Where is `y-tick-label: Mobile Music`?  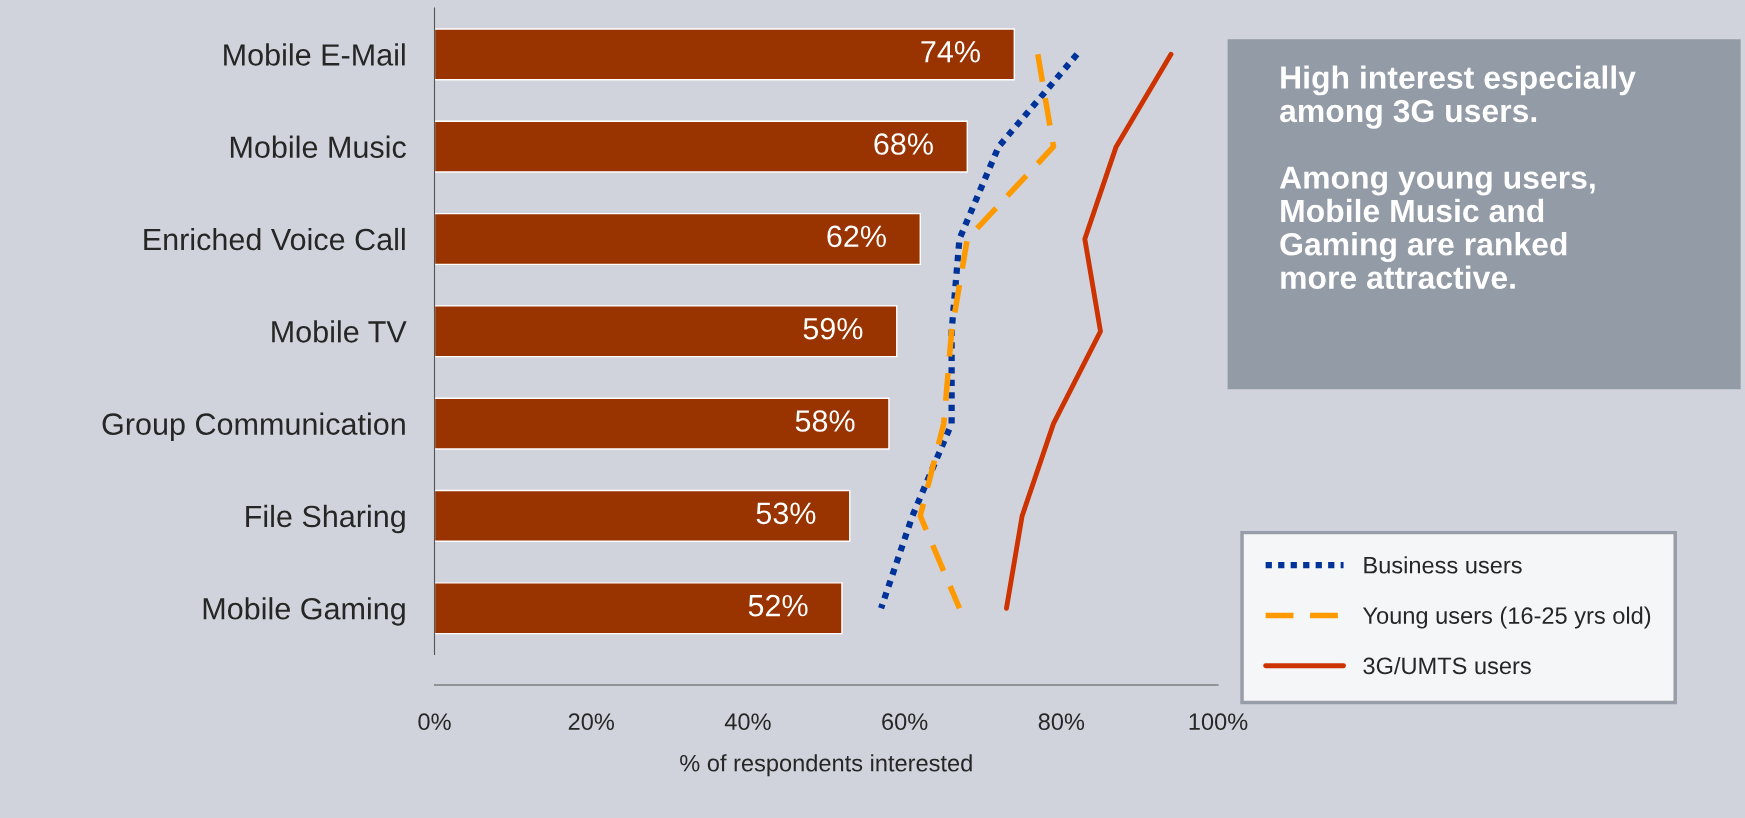 y-tick-label: Mobile Music is located at coordinates (318, 147).